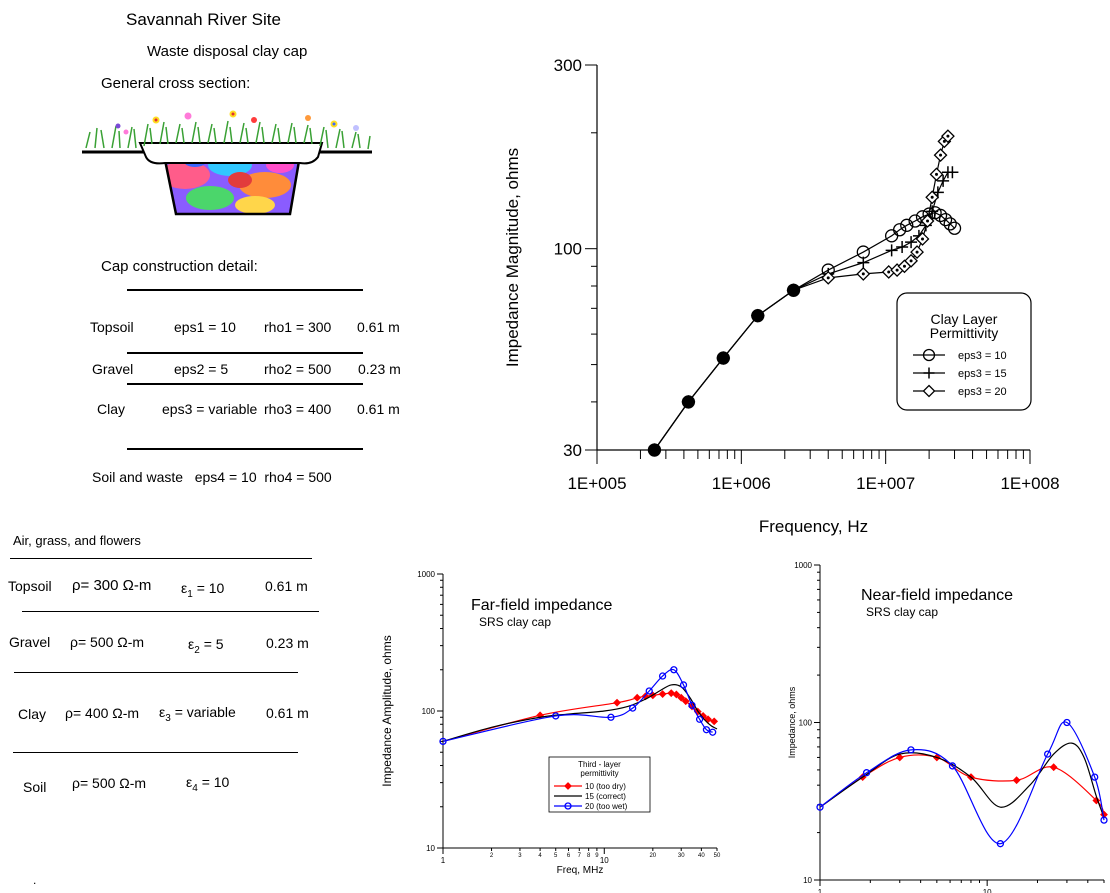  I want to click on x-tick-label: 50, so click(717, 856).